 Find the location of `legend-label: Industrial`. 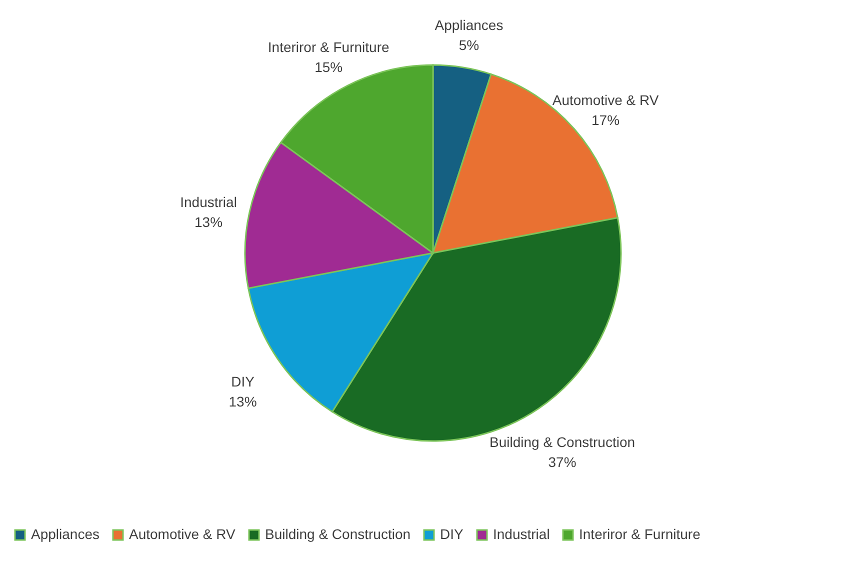

legend-label: Industrial is located at coordinates (521, 534).